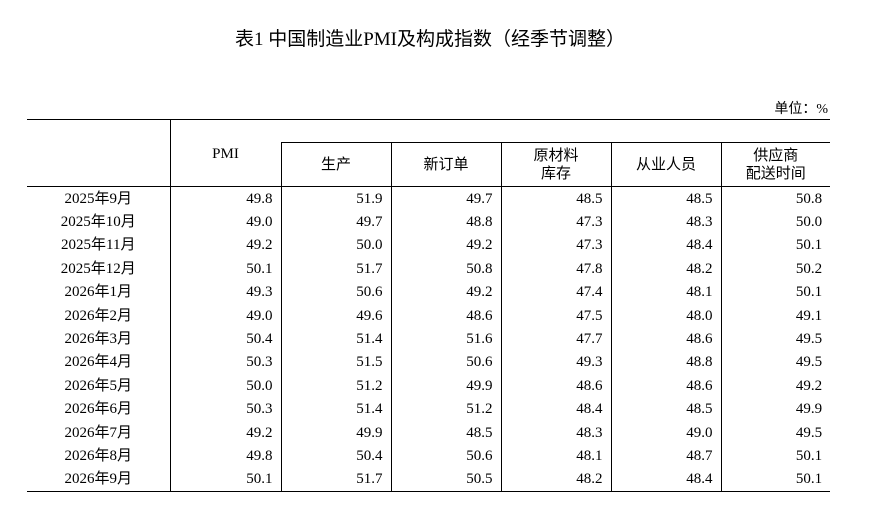 This screenshot has height=517, width=892. What do you see at coordinates (445, 164) in the screenshot?
I see `column-header: 新订单` at bounding box center [445, 164].